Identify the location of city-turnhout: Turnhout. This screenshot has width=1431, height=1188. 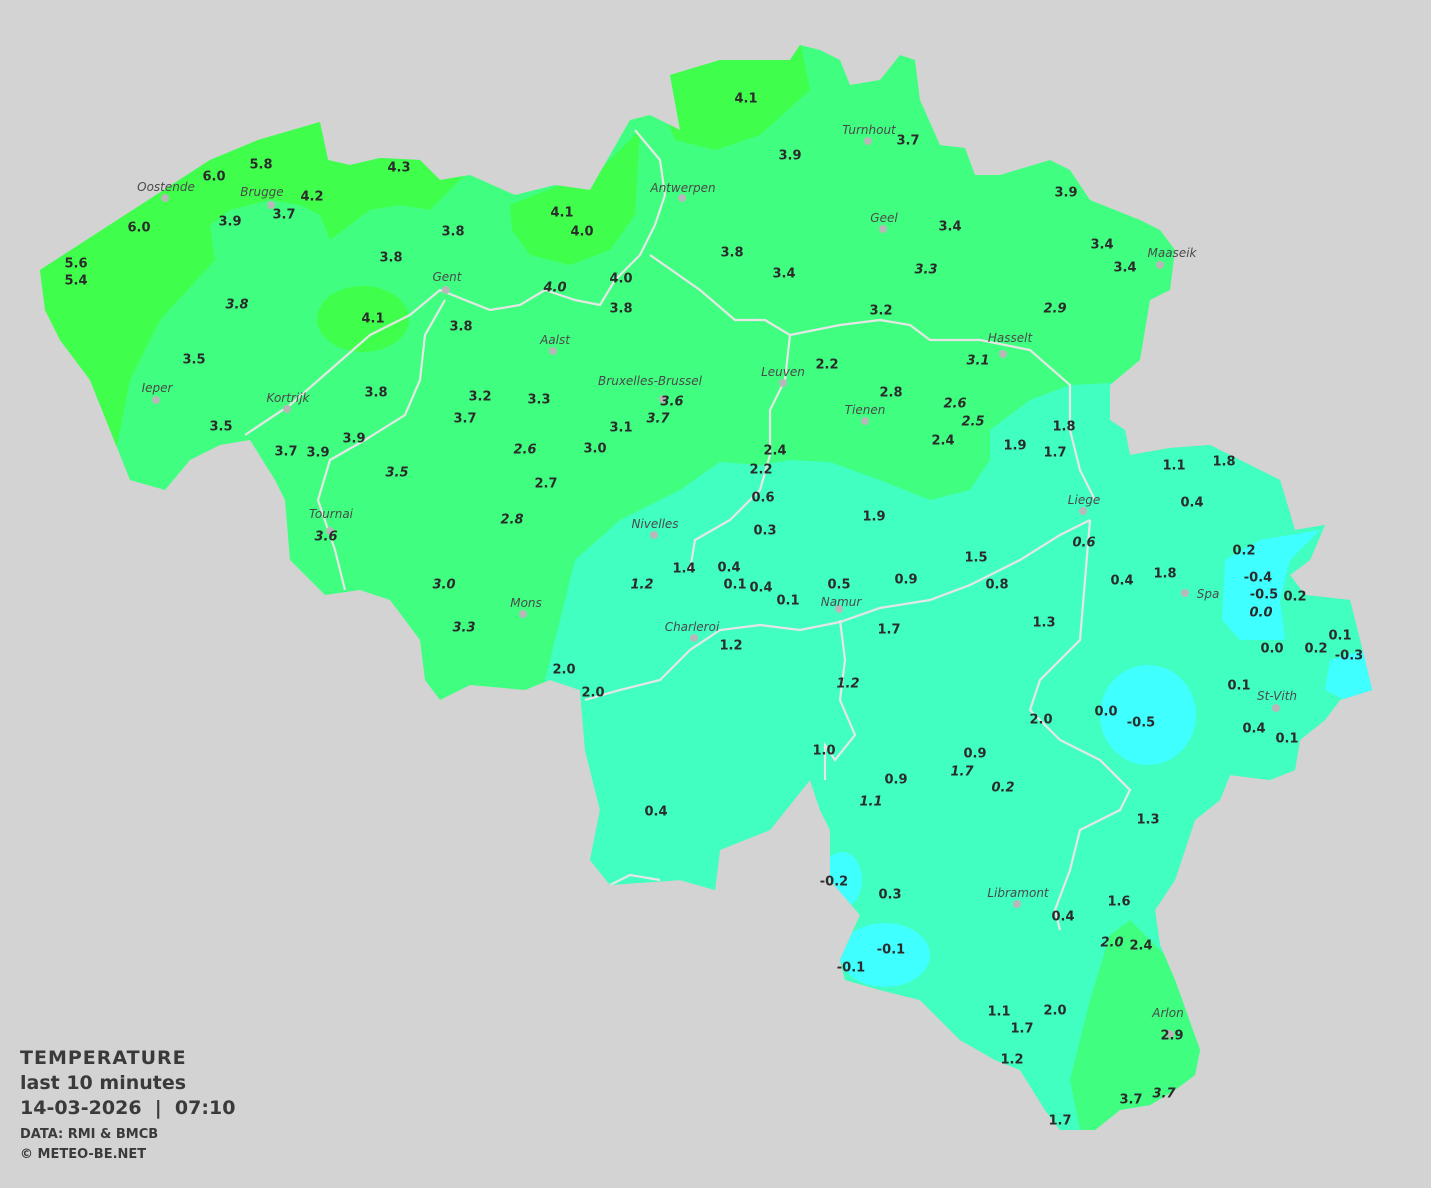
(869, 134).